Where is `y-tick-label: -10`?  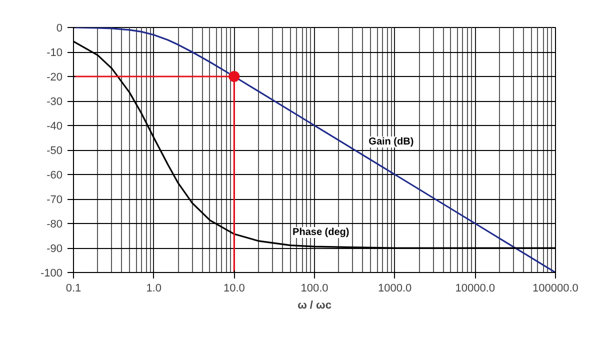 y-tick-label: -10 is located at coordinates (54, 53).